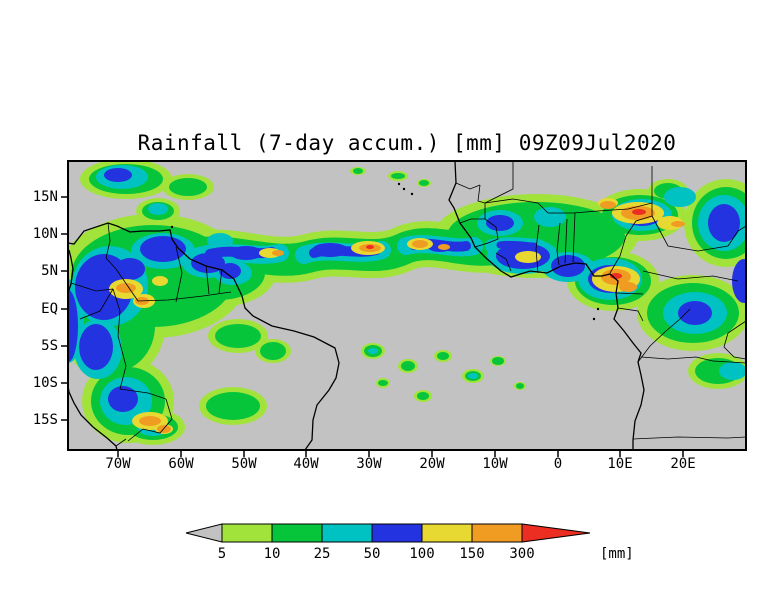 This screenshot has height=612, width=784. What do you see at coordinates (45, 234) in the screenshot?
I see `lat-label-10n: 10N` at bounding box center [45, 234].